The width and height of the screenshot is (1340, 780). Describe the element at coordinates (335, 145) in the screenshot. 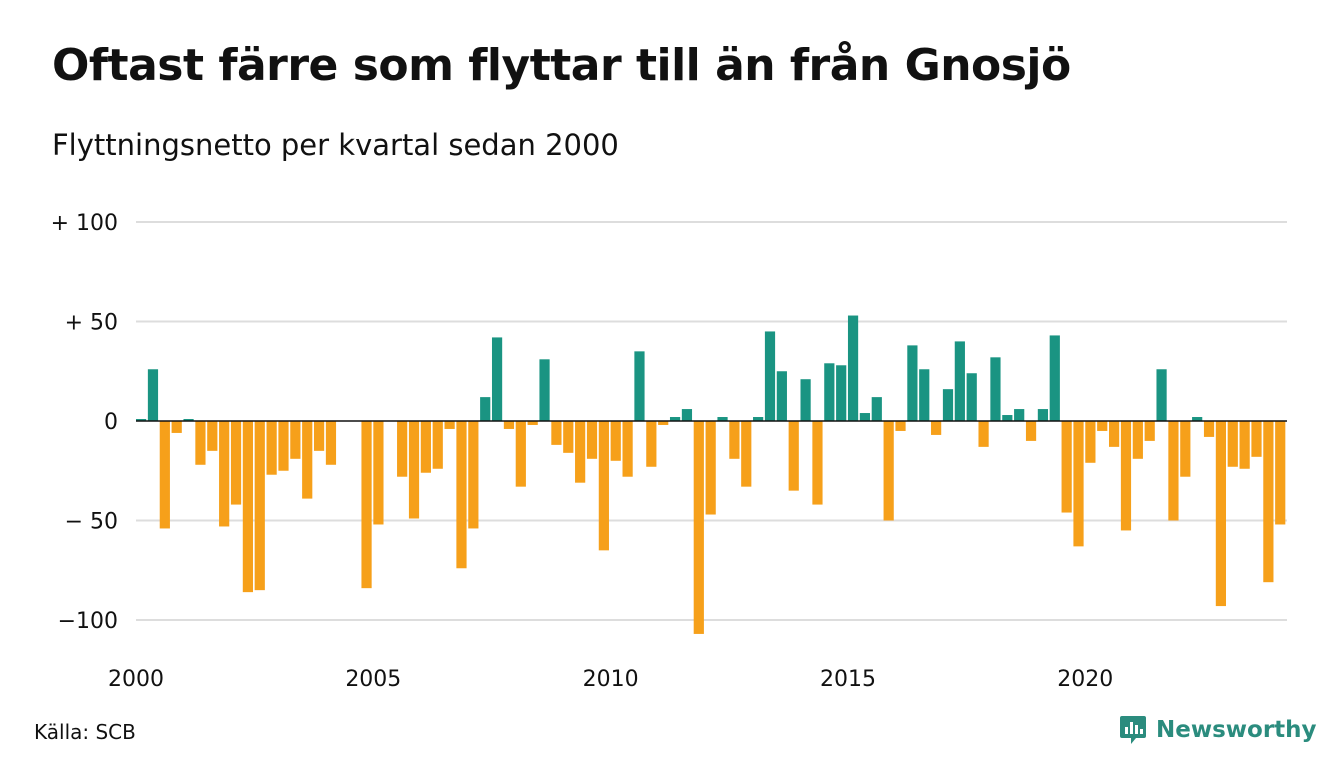

I see `chart-subtitle: Flyttningsnetto per kvartal sedan 2000` at that location.